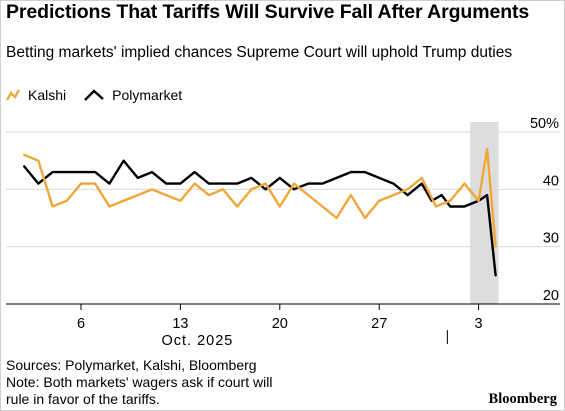 Image resolution: width=565 pixels, height=411 pixels. I want to click on x-tick-label: 3, so click(479, 324).